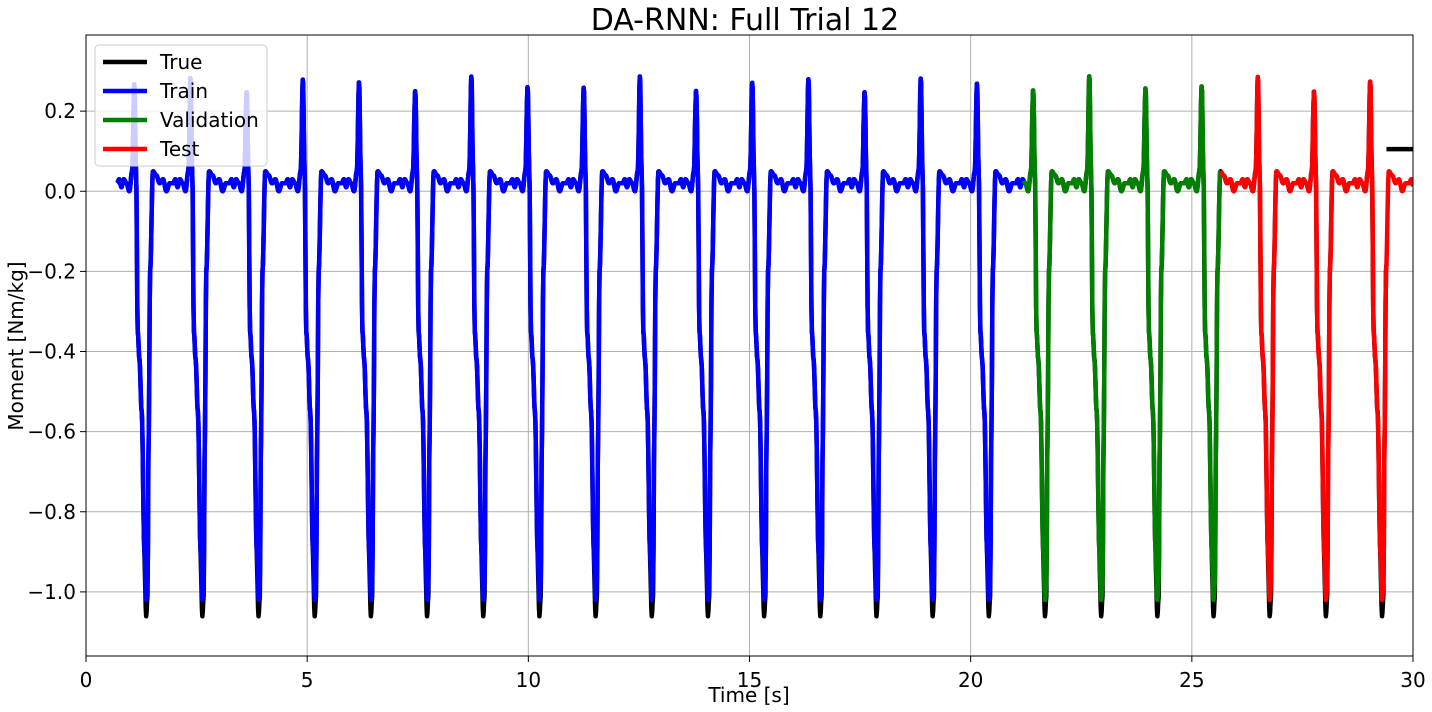 This screenshot has width=1432, height=712. Describe the element at coordinates (51, 352) in the screenshot. I see `y-tick-label: −0.4` at that location.